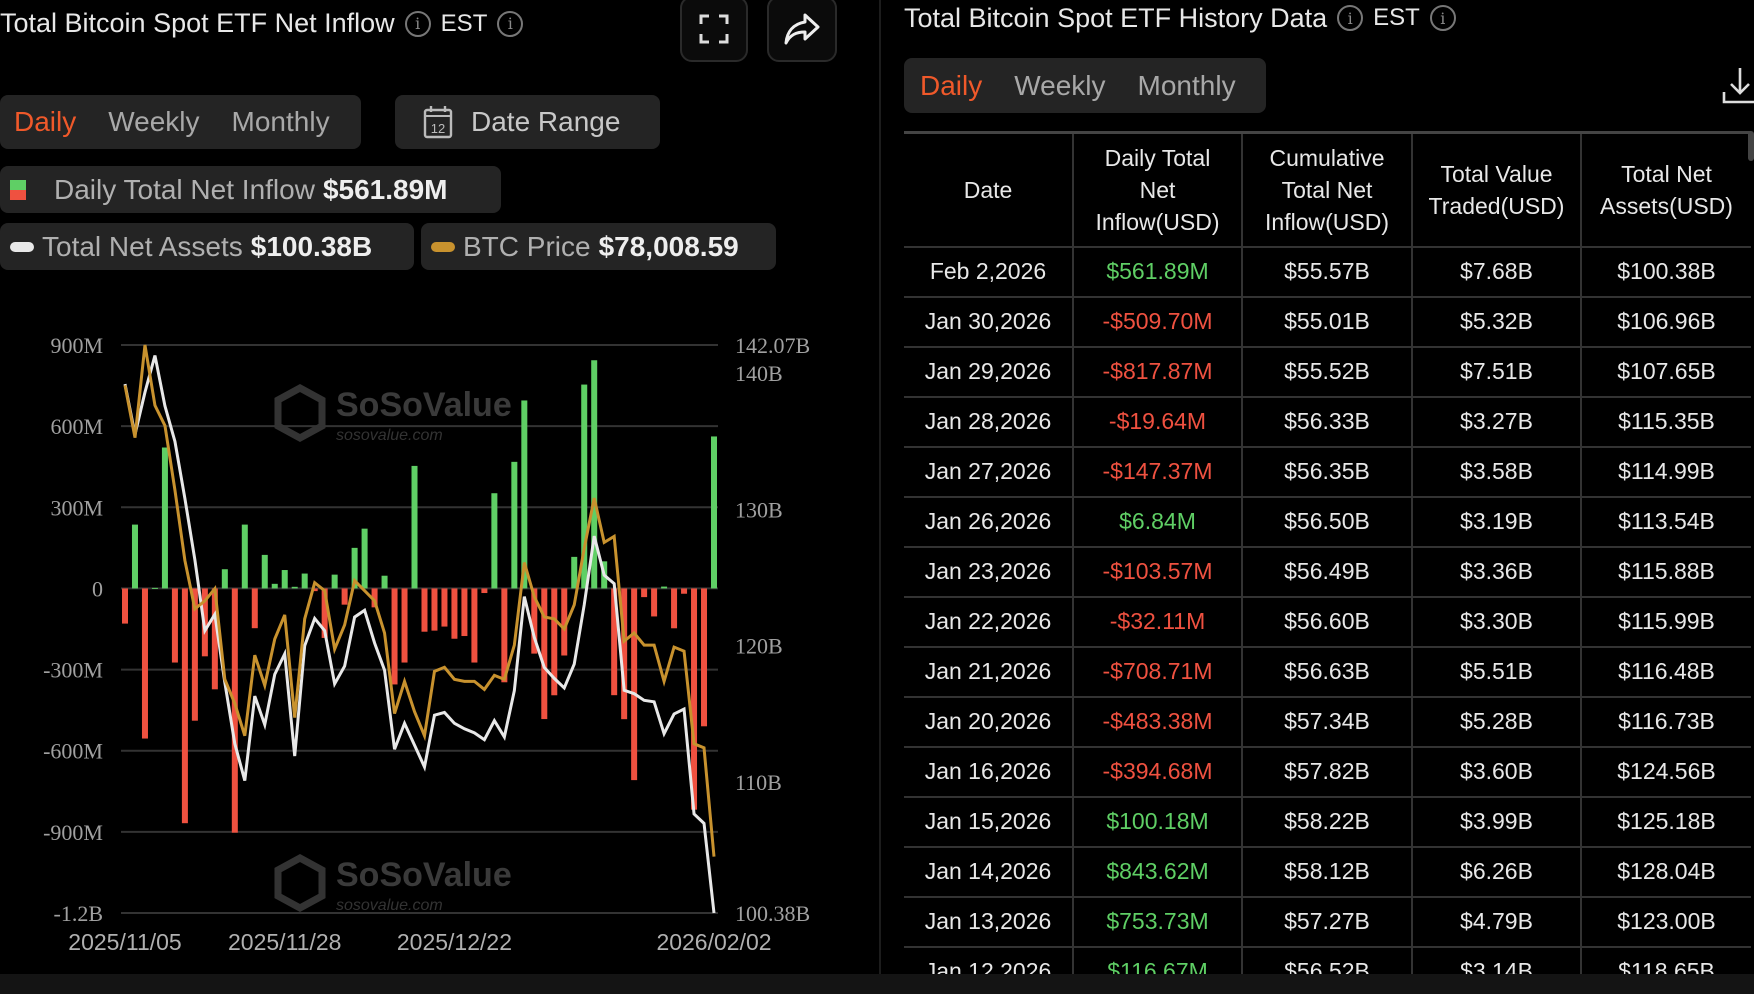 The width and height of the screenshot is (1754, 994). What do you see at coordinates (97, 588) in the screenshot?
I see `left-axis-tick: 0` at bounding box center [97, 588].